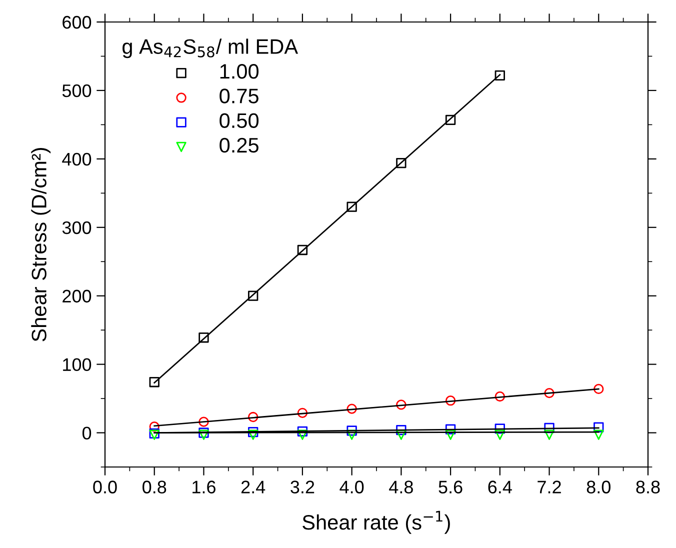 The image size is (676, 548). What do you see at coordinates (239, 96) in the screenshot?
I see `legend-label: 0.75` at bounding box center [239, 96].